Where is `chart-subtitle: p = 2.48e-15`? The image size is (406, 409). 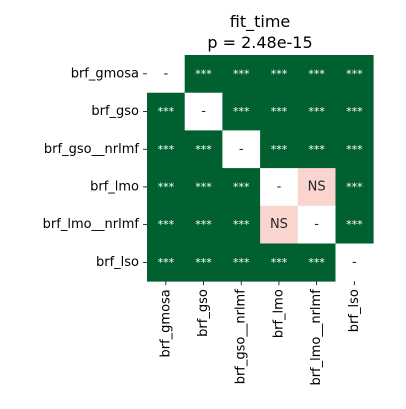 chart-subtitle: p = 2.48e-15 is located at coordinates (260, 42).